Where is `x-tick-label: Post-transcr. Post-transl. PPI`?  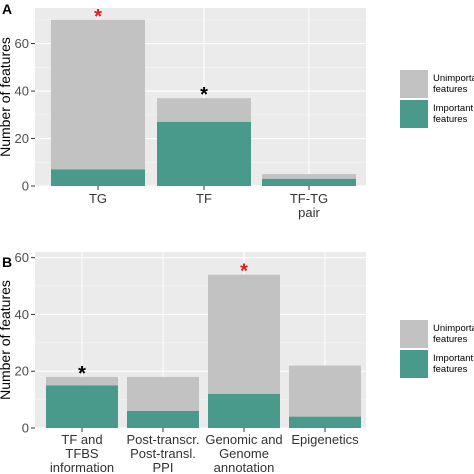
x-tick-label: Post-transcr. Post-transl. PPI is located at coordinates (163, 453).